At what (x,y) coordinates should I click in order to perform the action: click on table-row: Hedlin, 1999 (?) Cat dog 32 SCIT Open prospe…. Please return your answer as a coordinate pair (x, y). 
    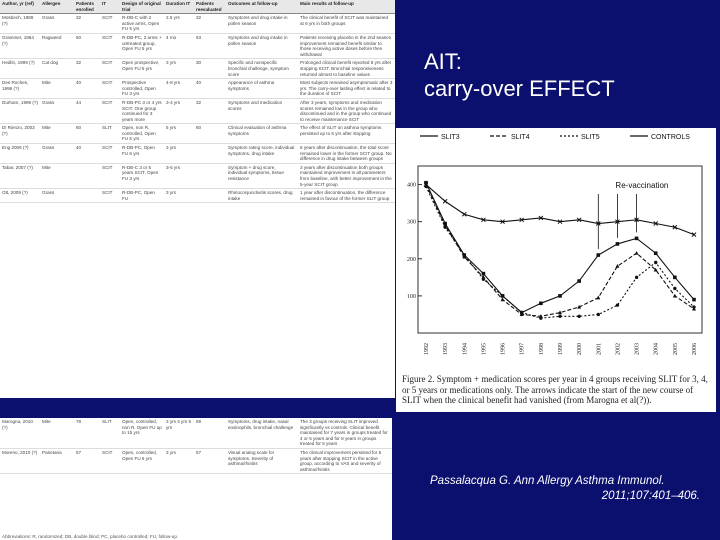
    Looking at the image, I should click on (197, 69).